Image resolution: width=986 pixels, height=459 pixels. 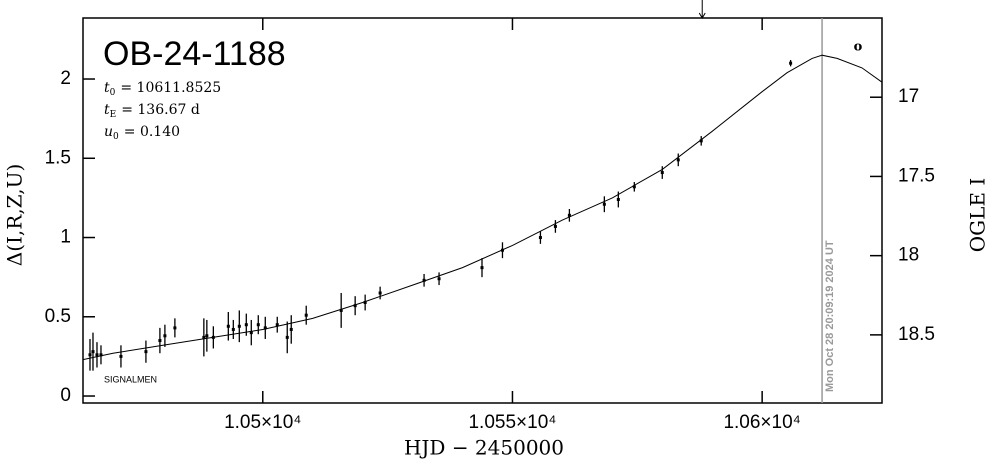 What do you see at coordinates (65, 237) in the screenshot?
I see `y-tick-label: 1` at bounding box center [65, 237].